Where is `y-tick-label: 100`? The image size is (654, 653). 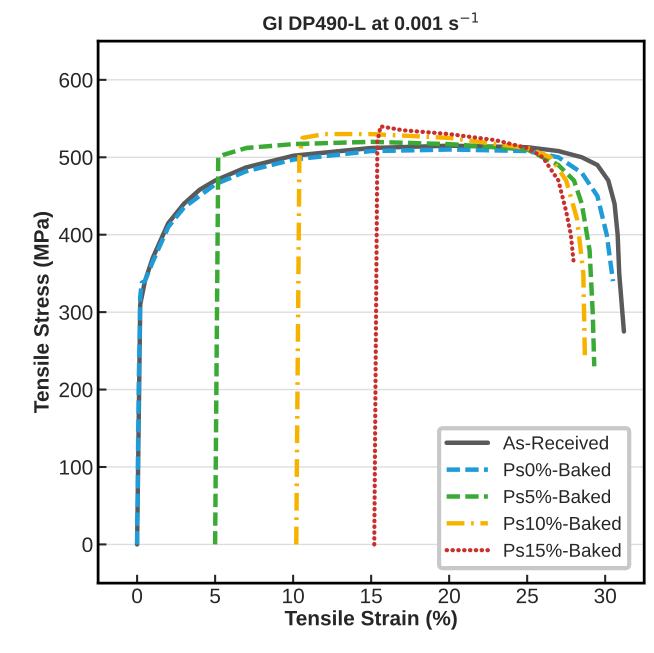
y-tick-label: 100 is located at coordinates (76, 467).